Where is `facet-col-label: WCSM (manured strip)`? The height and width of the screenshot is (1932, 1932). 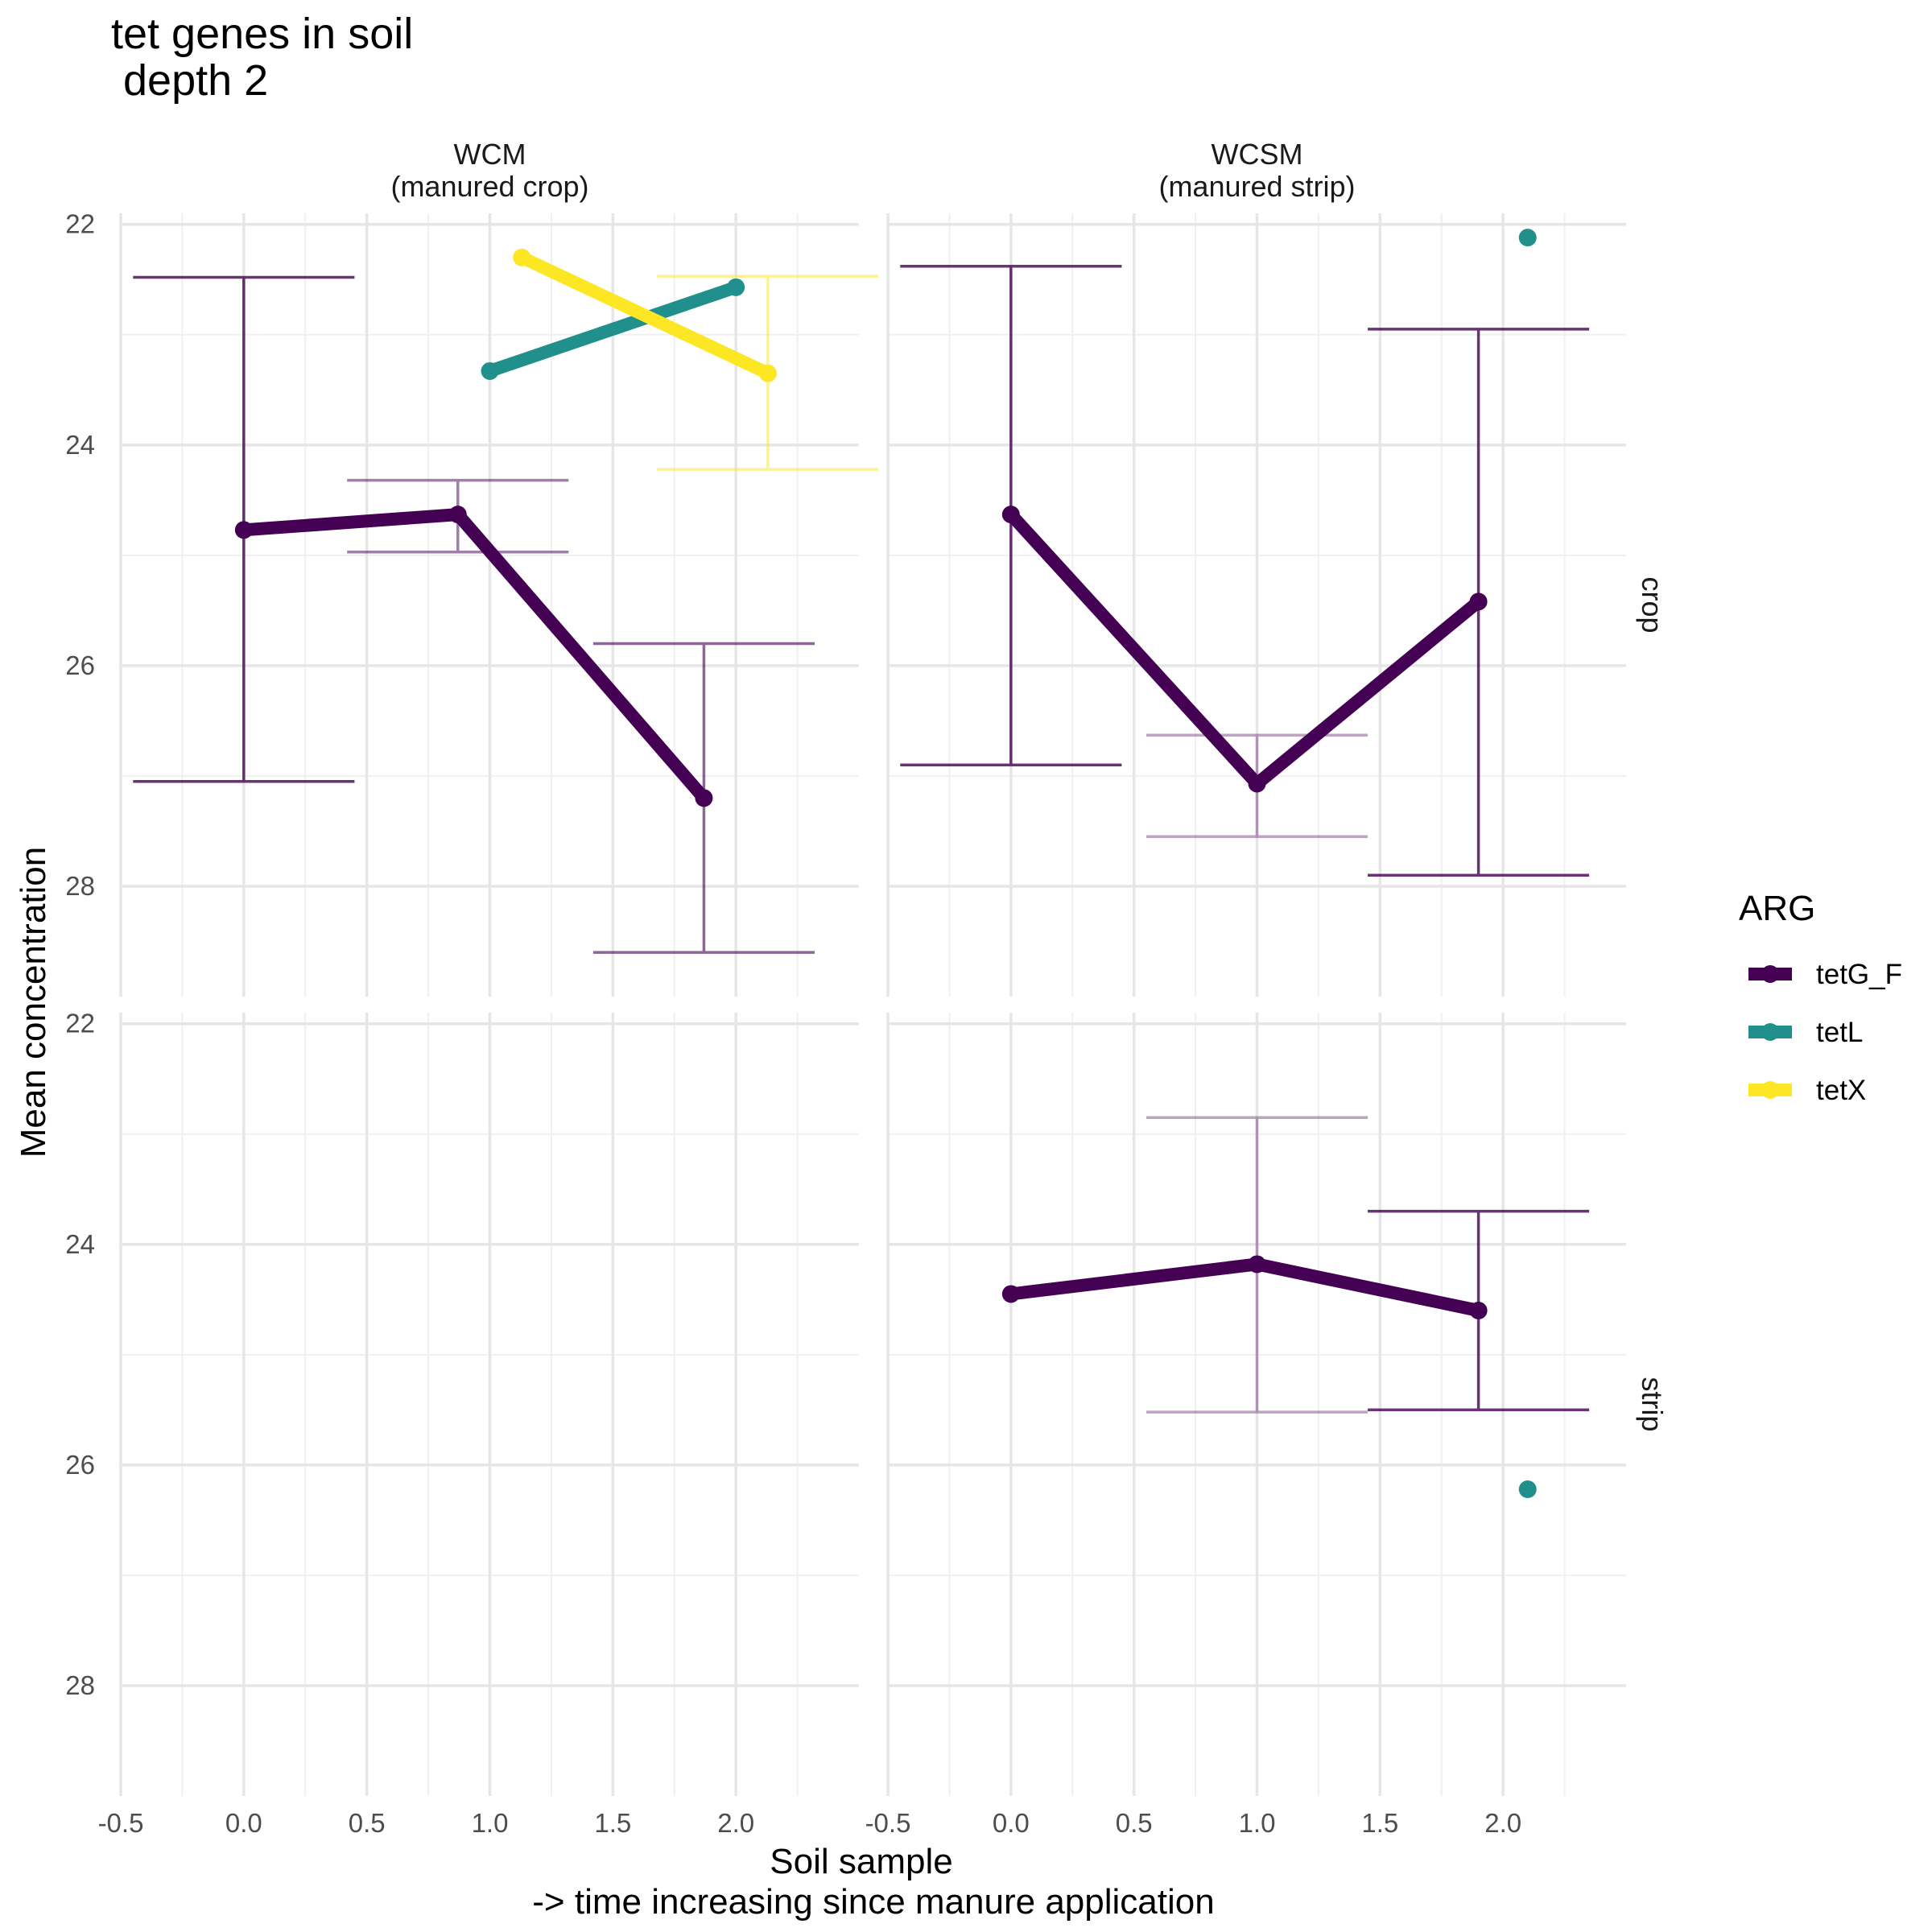
facet-col-label: WCSM (manured strip) is located at coordinates (1256, 170).